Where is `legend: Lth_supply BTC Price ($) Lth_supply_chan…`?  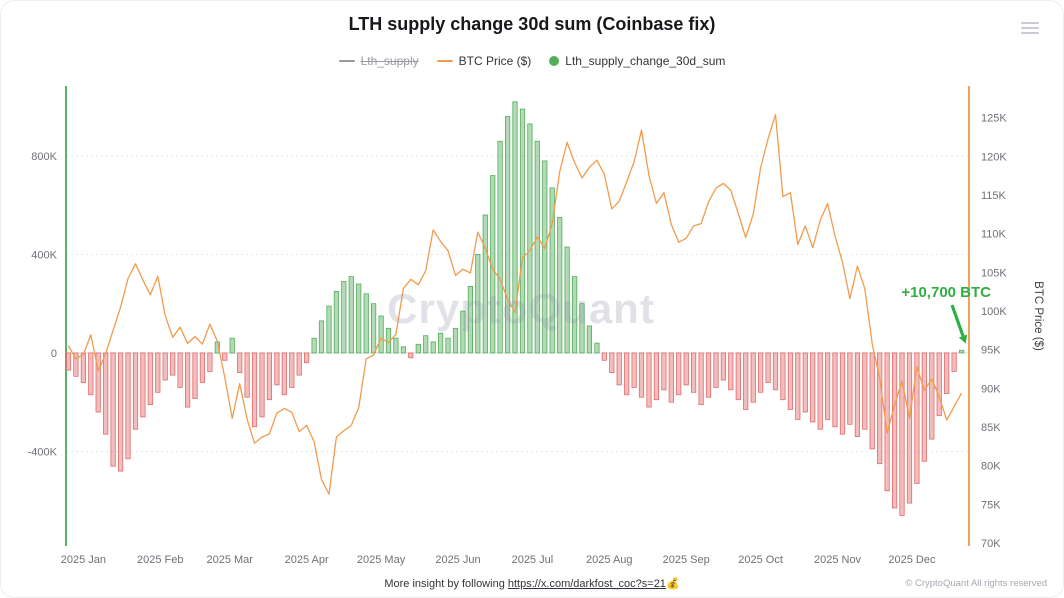 legend: Lth_supply BTC Price ($) Lth_supply_chan… is located at coordinates (532, 61).